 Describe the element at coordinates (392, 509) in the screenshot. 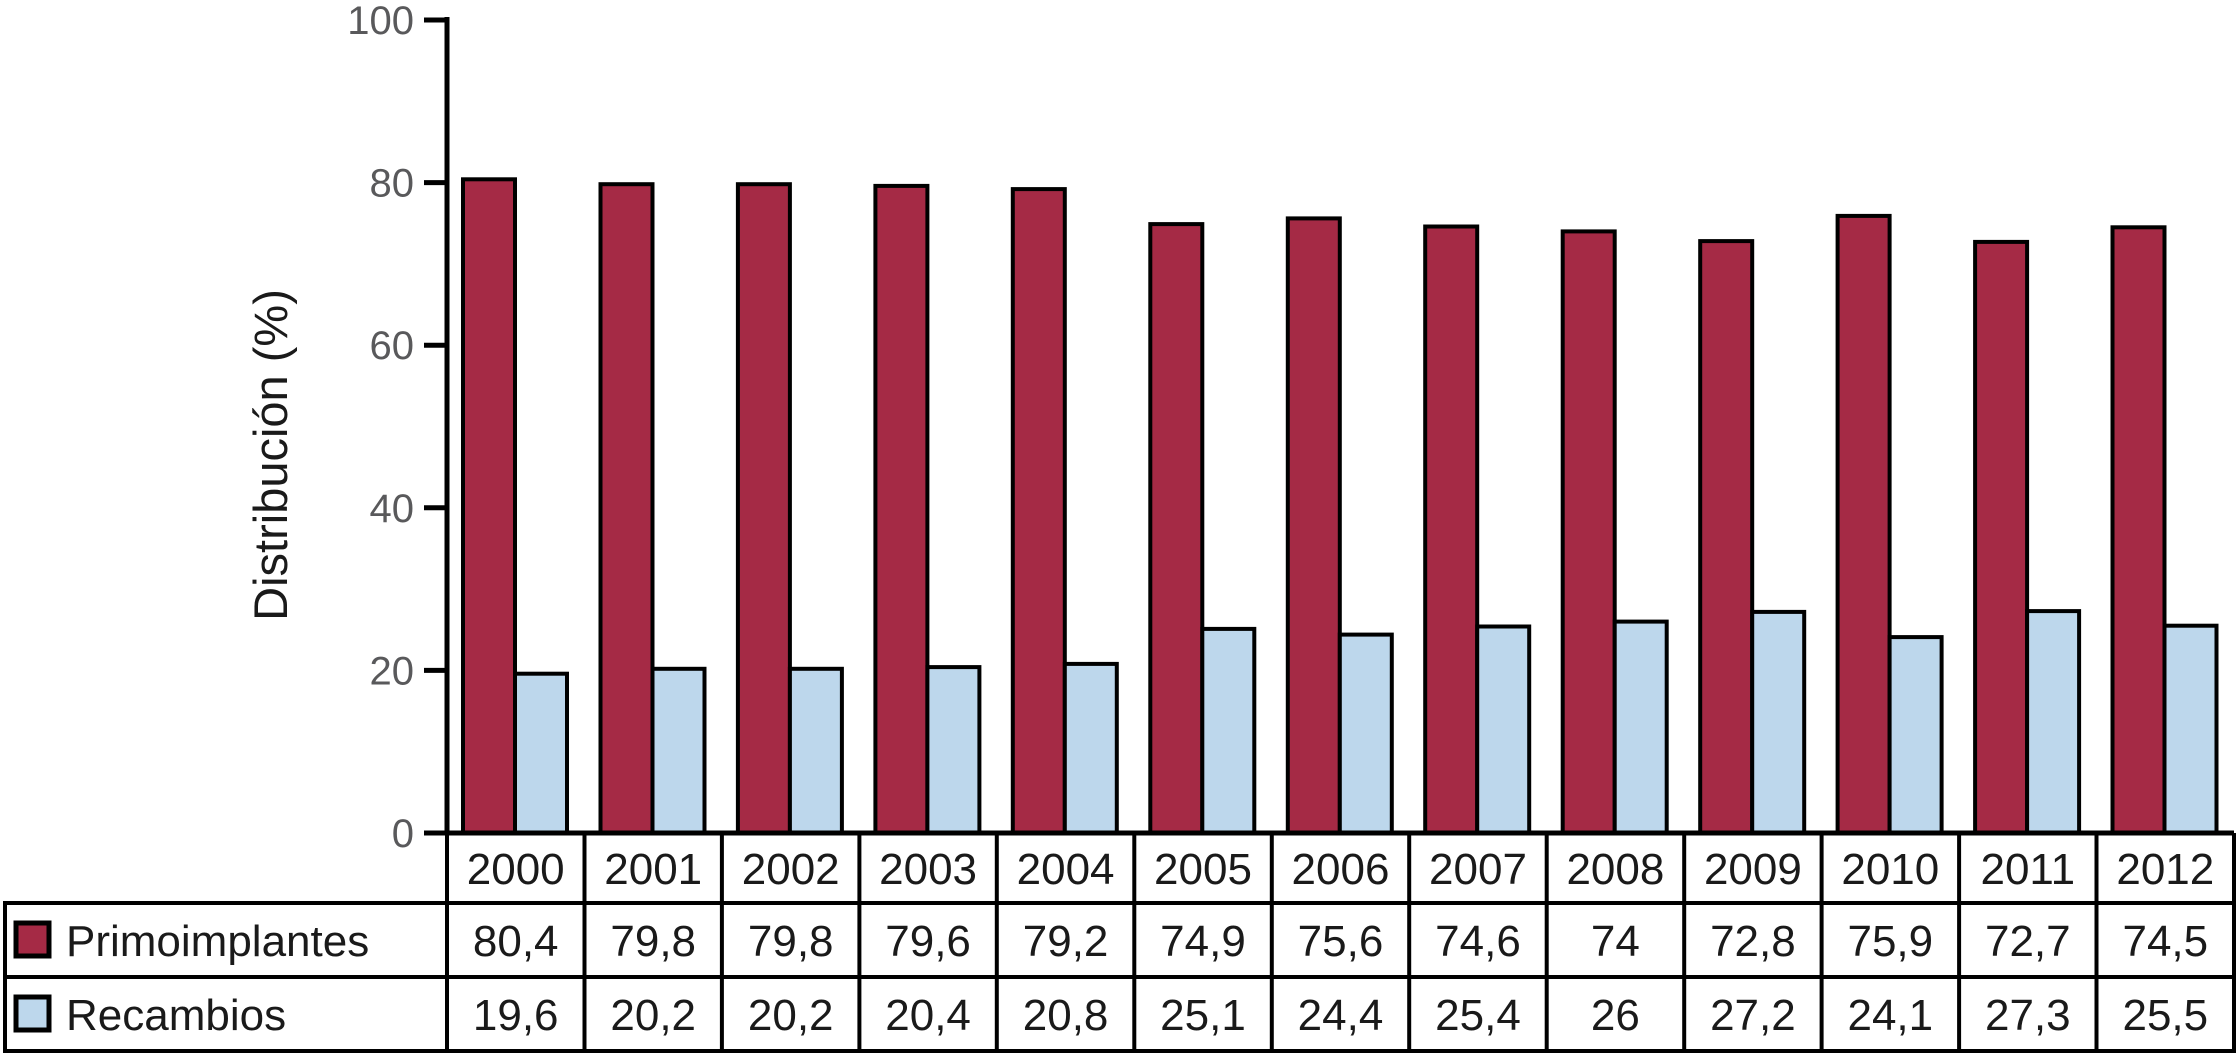

I see `y-tick-label: 40` at that location.